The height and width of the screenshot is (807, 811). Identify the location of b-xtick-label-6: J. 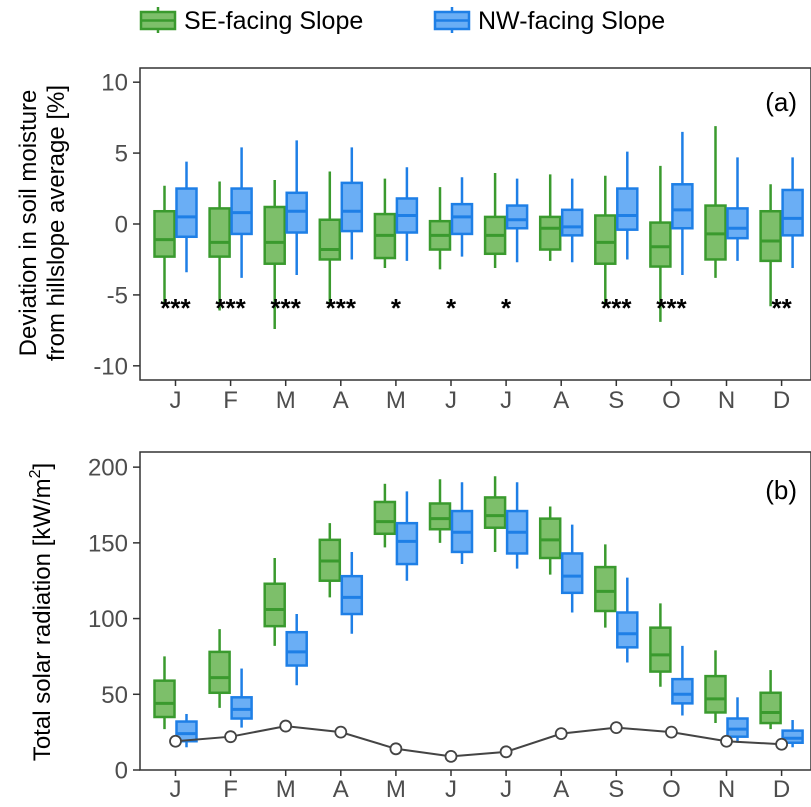
(506, 789).